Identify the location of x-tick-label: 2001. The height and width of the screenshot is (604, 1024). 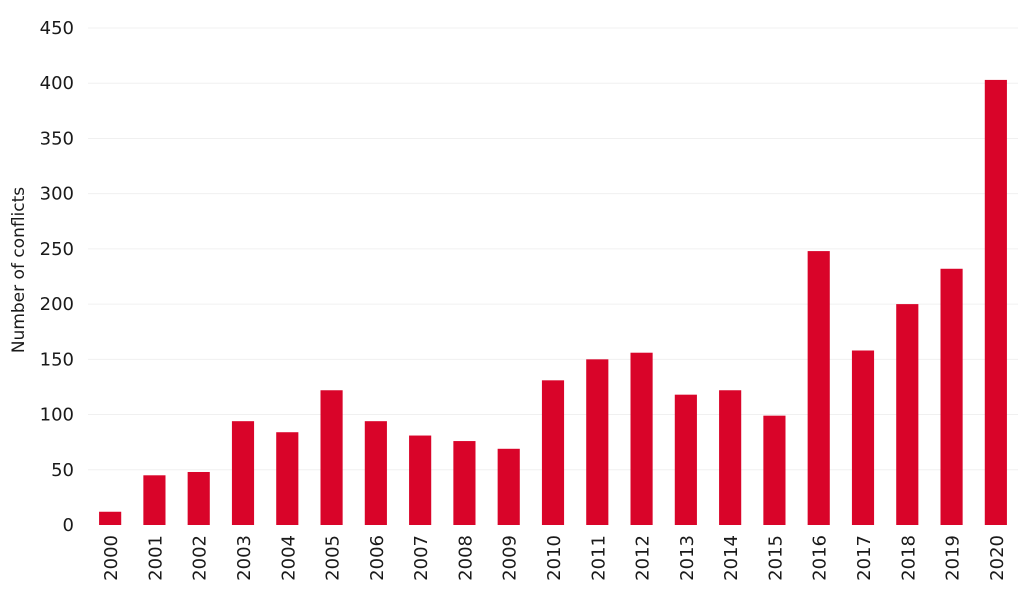
(155, 558).